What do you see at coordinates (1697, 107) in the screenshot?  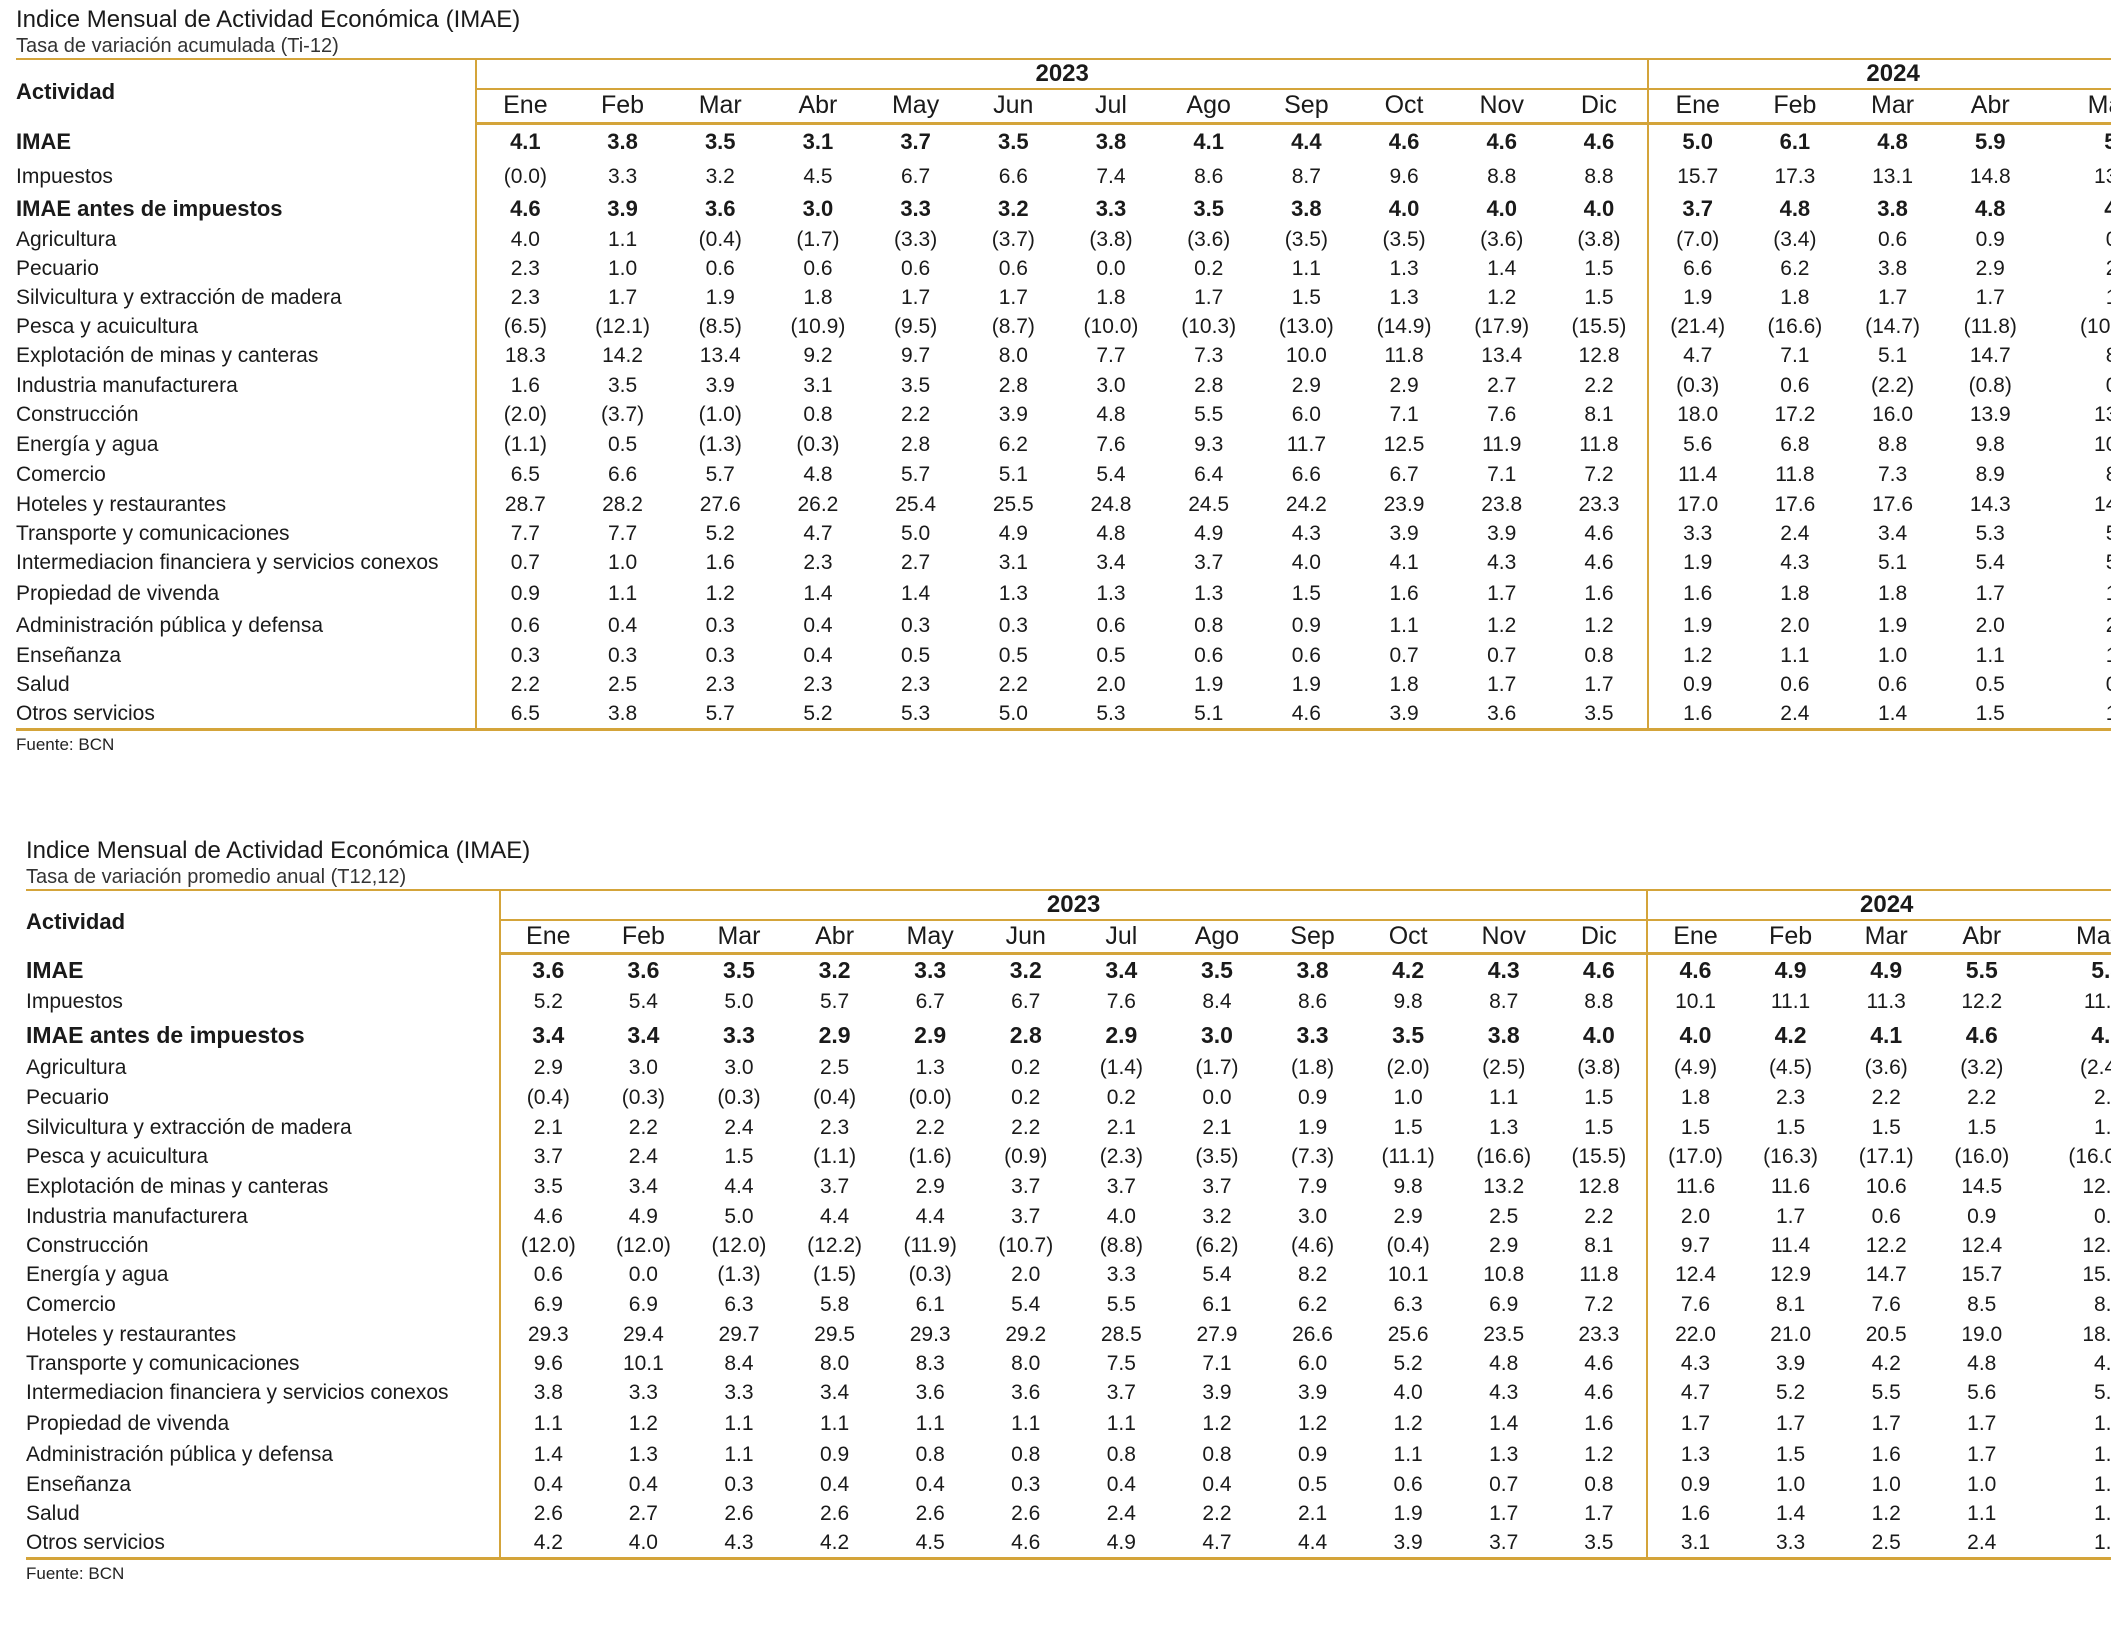 I see `month-header: Ene` at bounding box center [1697, 107].